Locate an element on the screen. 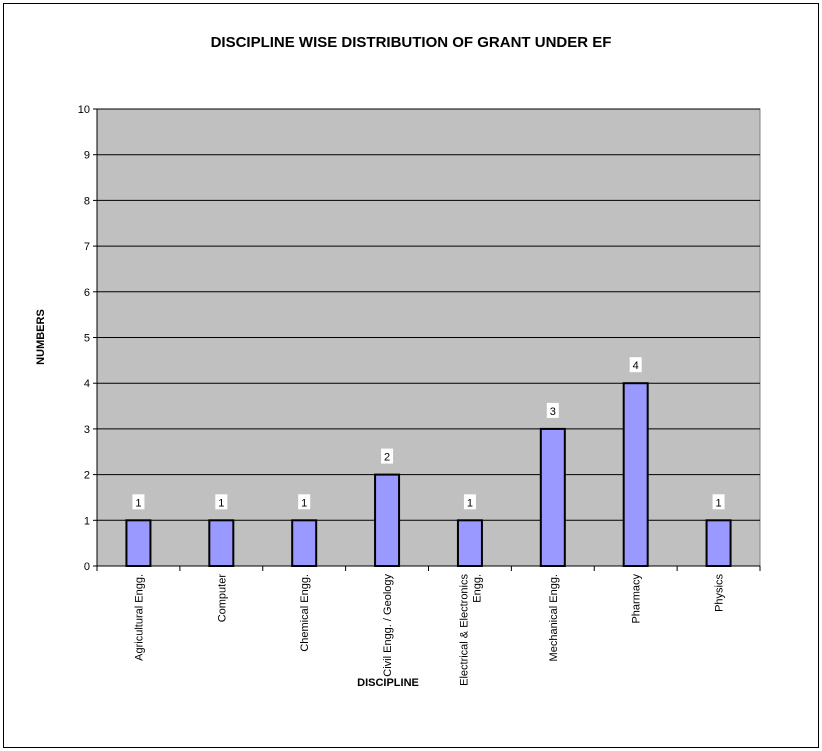 The height and width of the screenshot is (751, 822). y-tick-label: 1 is located at coordinates (87, 521).